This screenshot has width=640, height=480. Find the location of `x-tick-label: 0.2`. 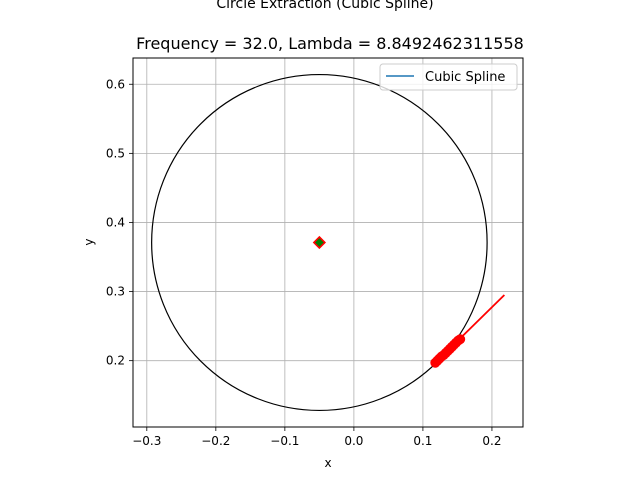

x-tick-label: 0.2 is located at coordinates (491, 441).